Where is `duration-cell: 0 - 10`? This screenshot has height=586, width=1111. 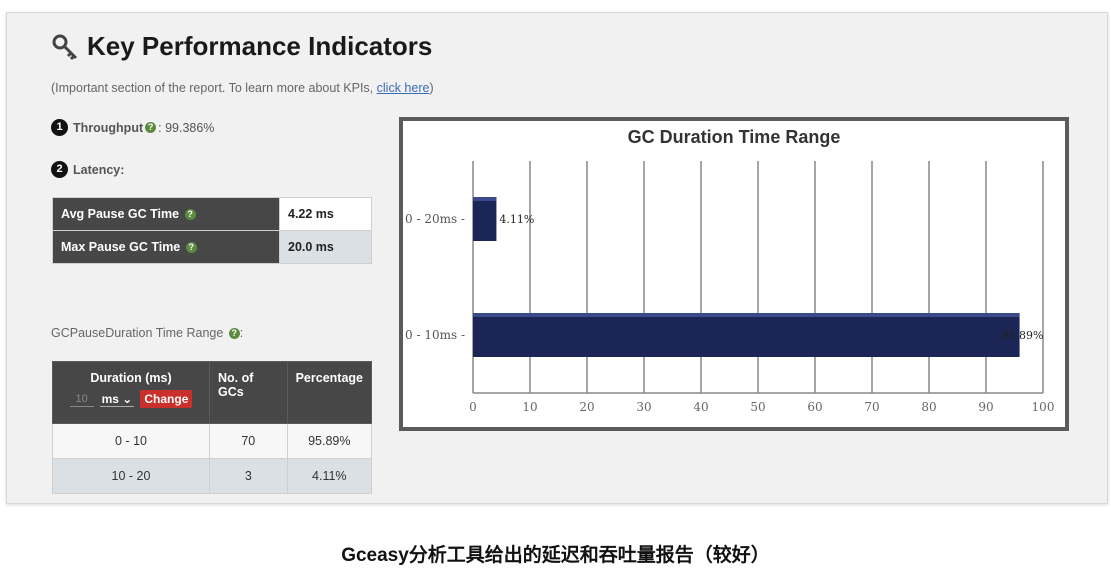 duration-cell: 0 - 10 is located at coordinates (131, 441).